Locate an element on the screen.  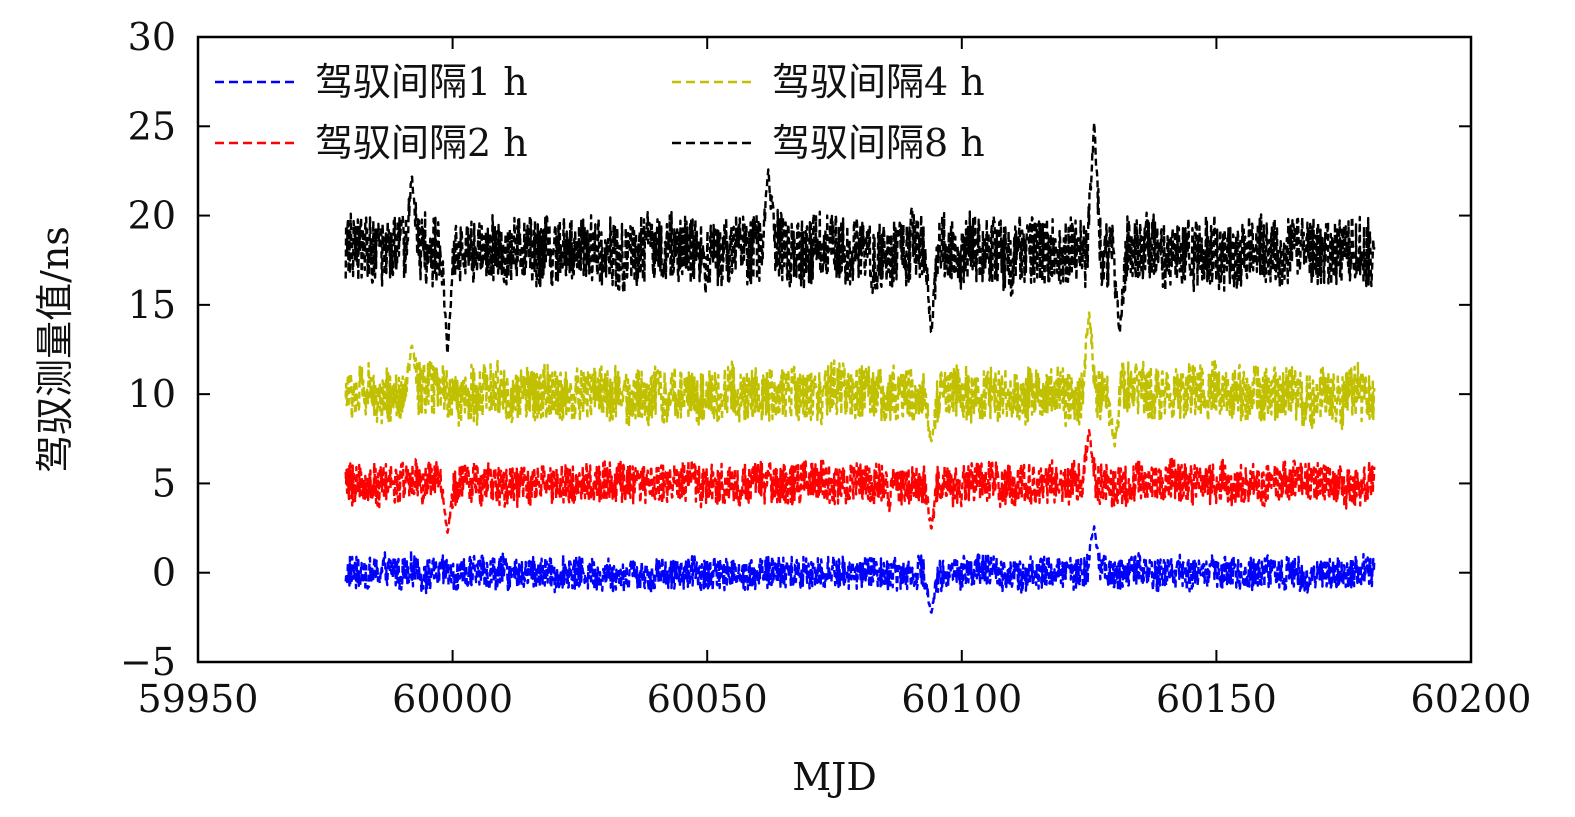
x-tick-label: 60050 is located at coordinates (707, 699).